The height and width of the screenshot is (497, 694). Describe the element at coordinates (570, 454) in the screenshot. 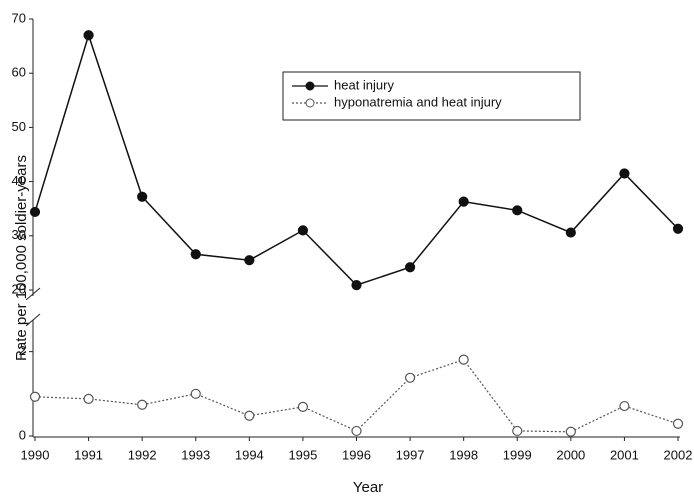

I see `x-tick-label: 2000` at that location.